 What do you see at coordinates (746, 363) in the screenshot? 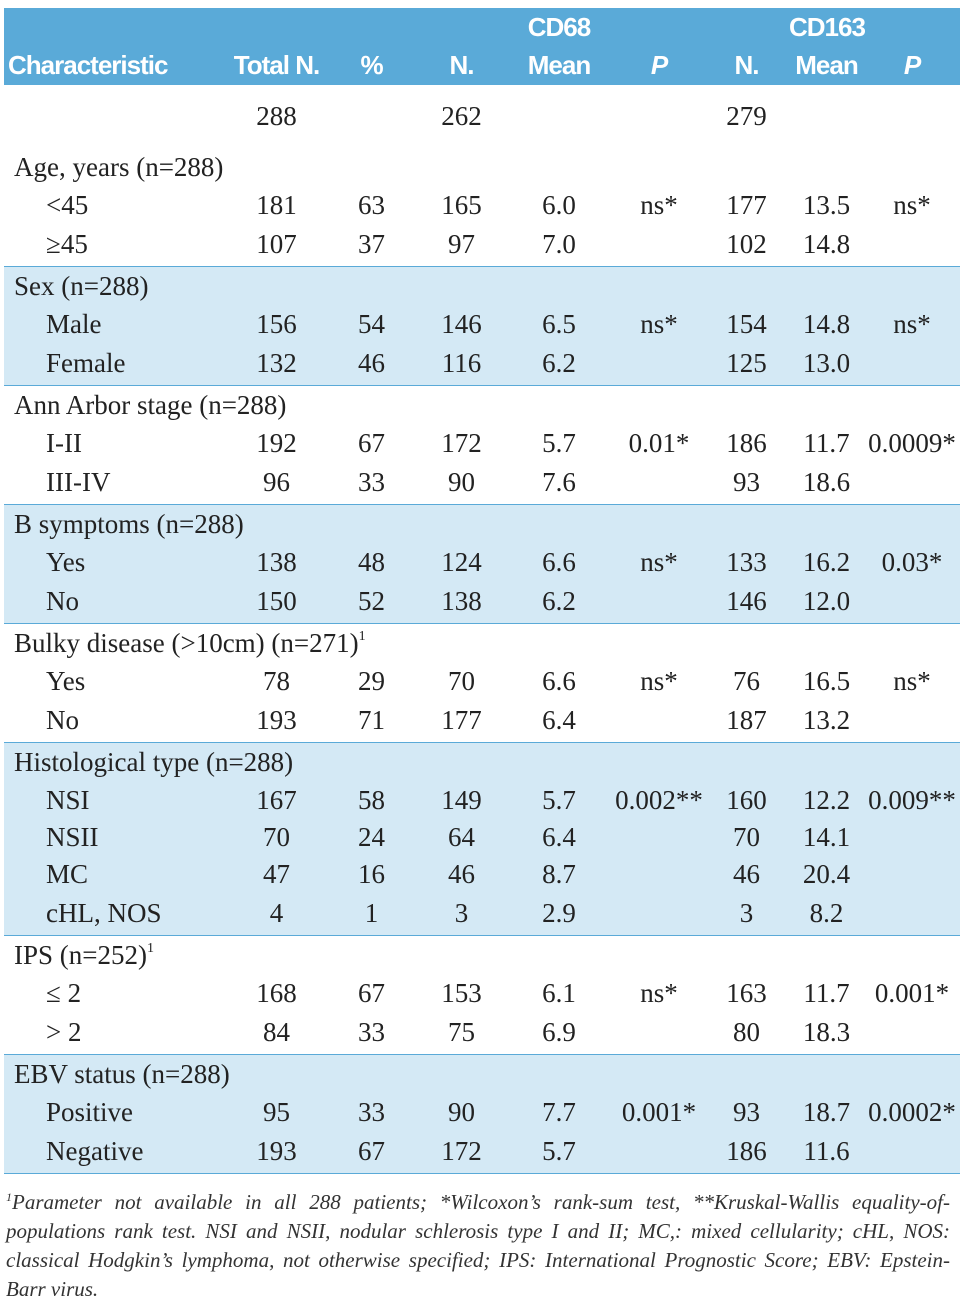
I see `cell: 125` at bounding box center [746, 363].